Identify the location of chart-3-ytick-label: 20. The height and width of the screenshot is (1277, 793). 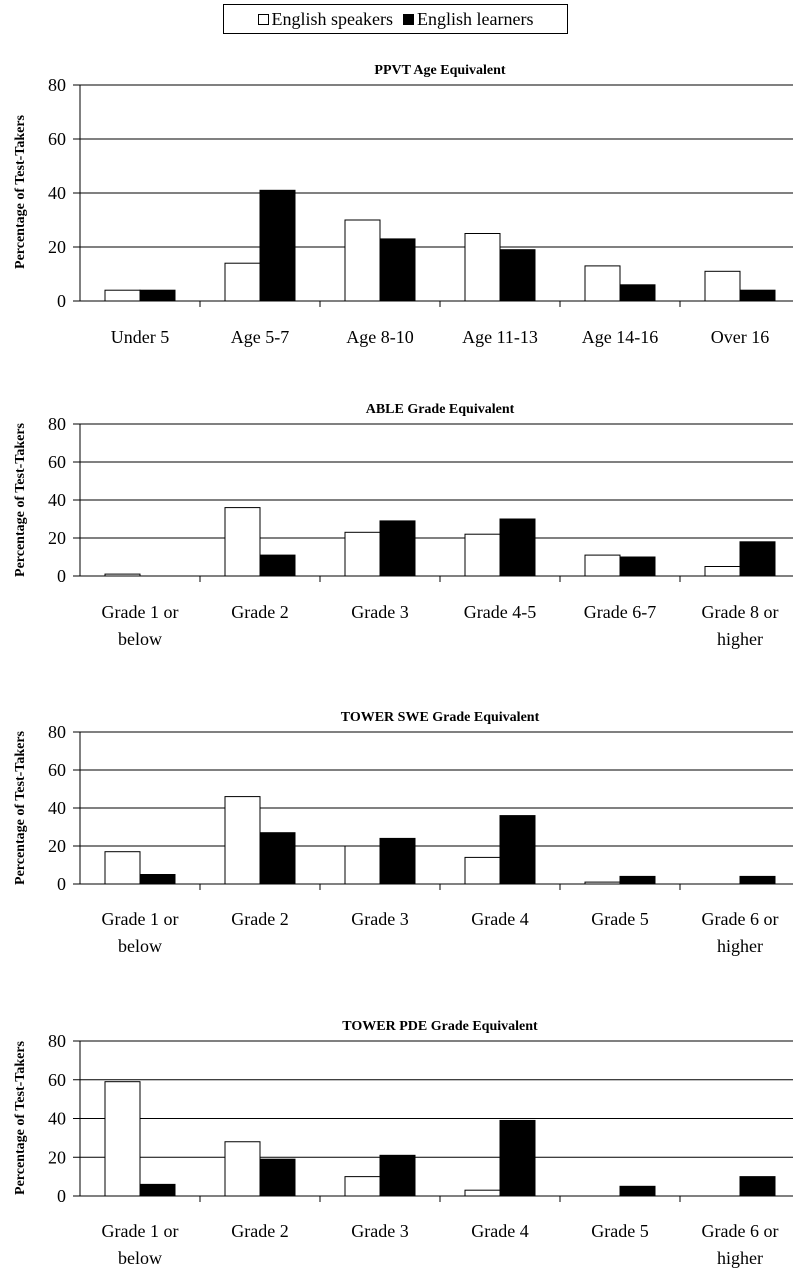
(57, 846).